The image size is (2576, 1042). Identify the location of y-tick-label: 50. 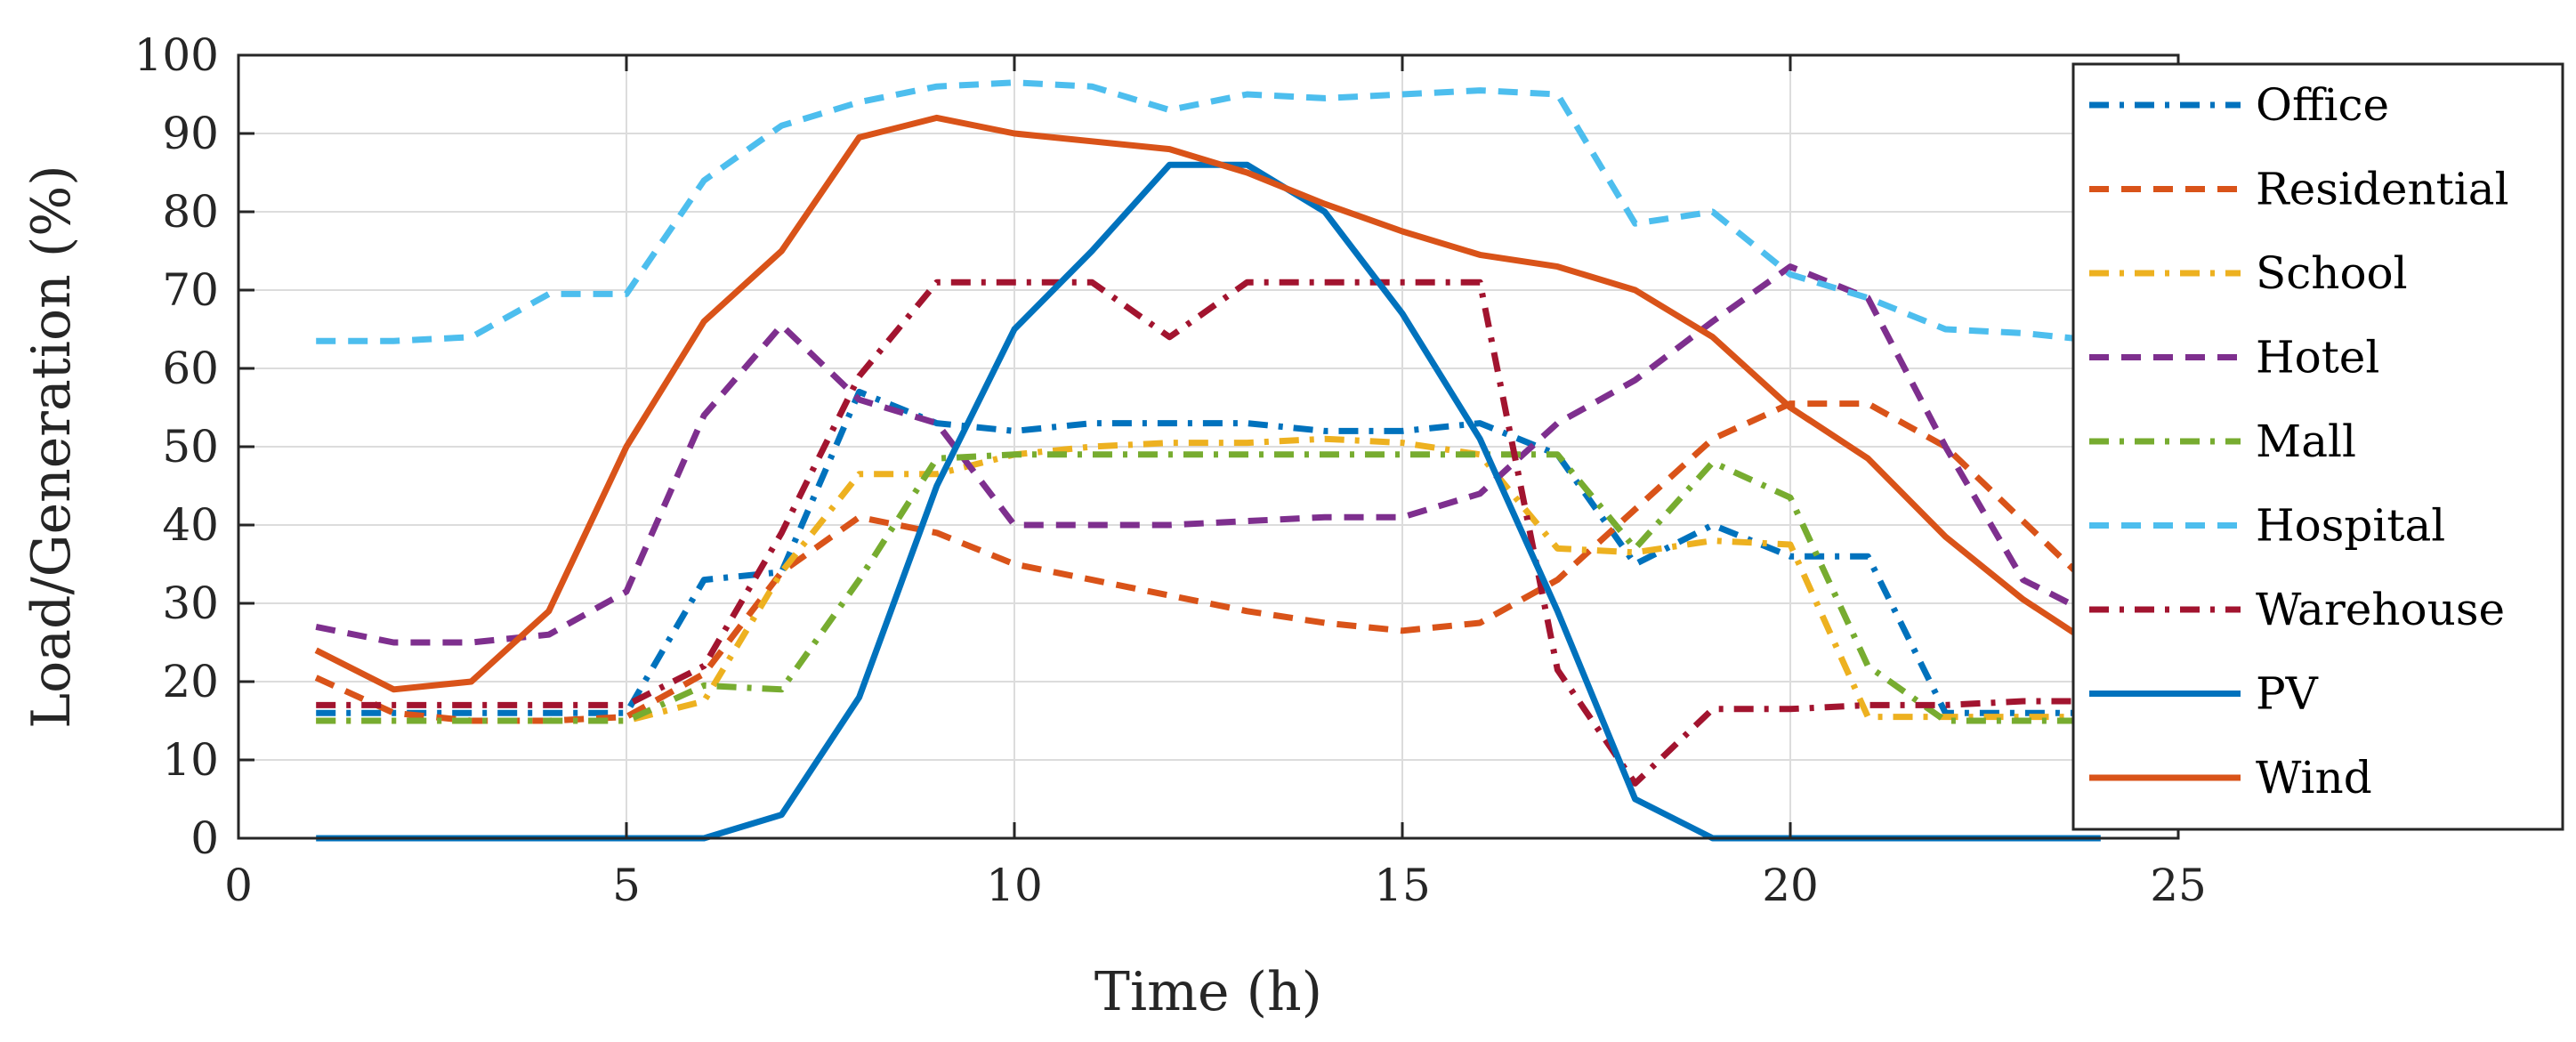
(190, 447).